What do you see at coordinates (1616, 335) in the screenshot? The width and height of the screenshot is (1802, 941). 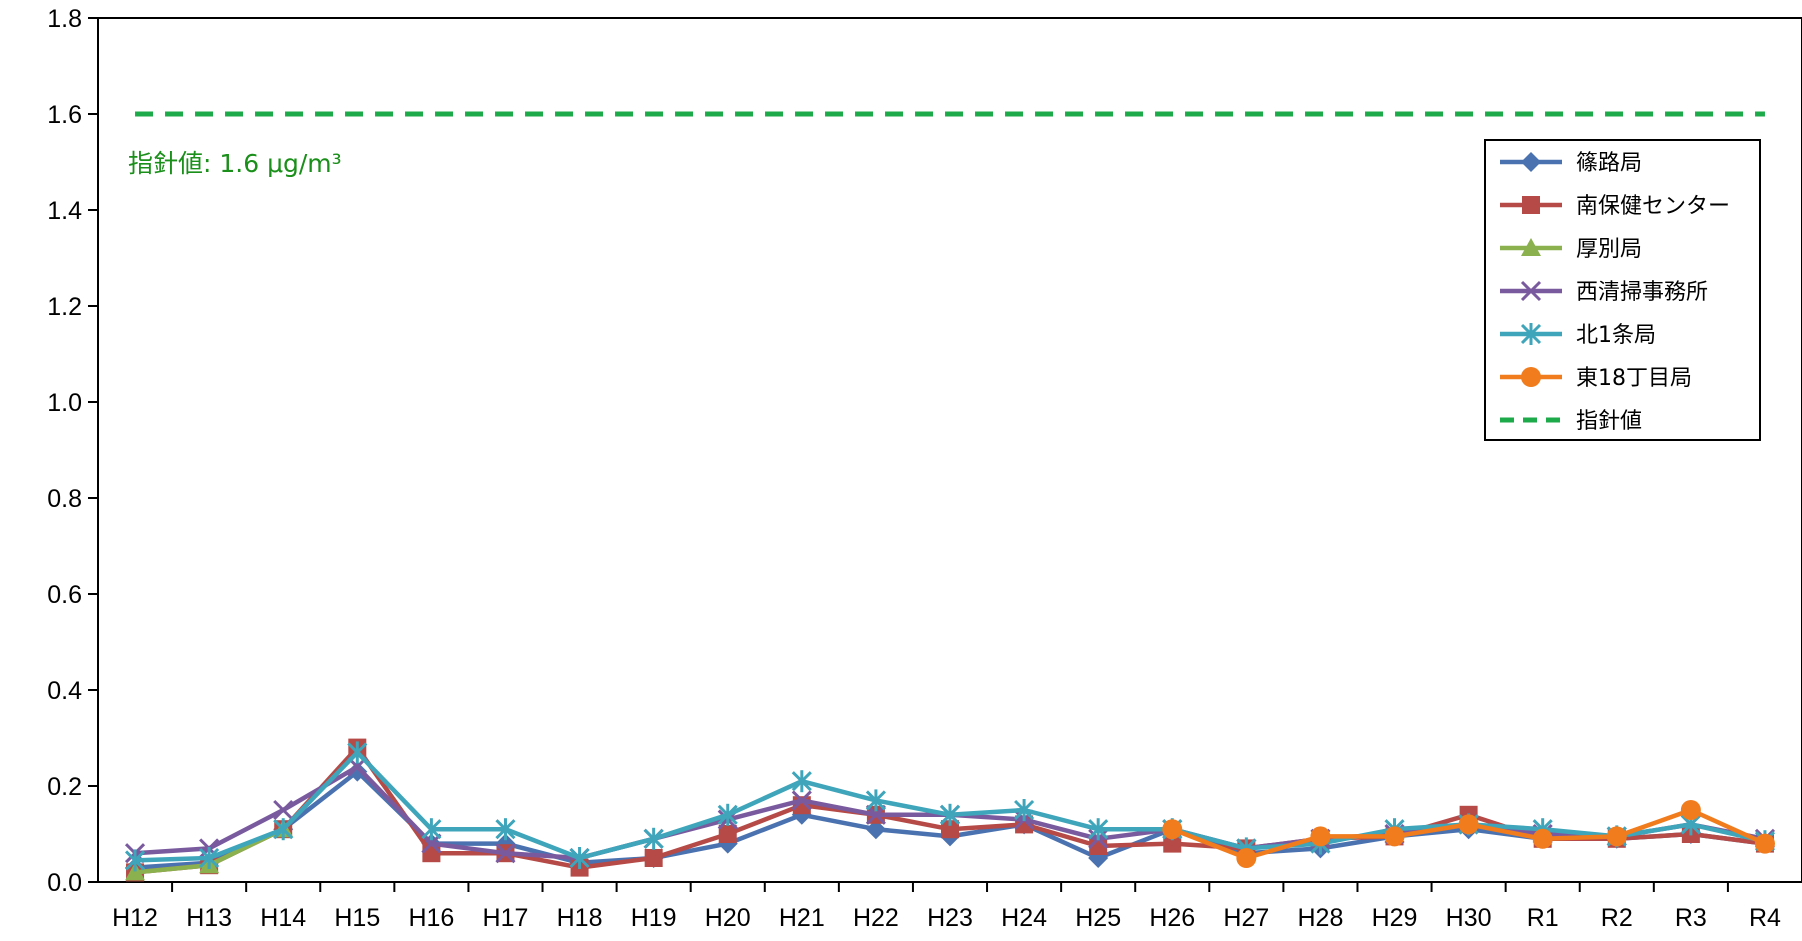 I see `legend-label: 北1条局` at bounding box center [1616, 335].